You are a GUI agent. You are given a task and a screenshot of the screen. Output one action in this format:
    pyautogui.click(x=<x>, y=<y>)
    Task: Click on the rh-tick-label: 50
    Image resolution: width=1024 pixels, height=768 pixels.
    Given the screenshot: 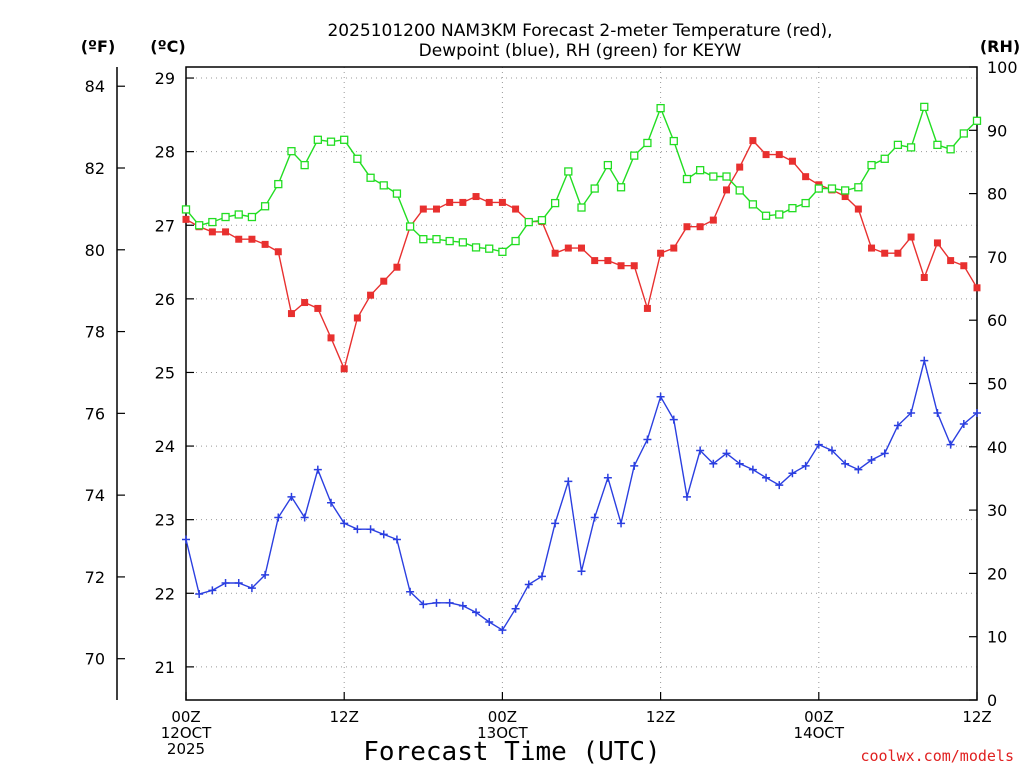 What is the action you would take?
    pyautogui.click(x=997, y=384)
    